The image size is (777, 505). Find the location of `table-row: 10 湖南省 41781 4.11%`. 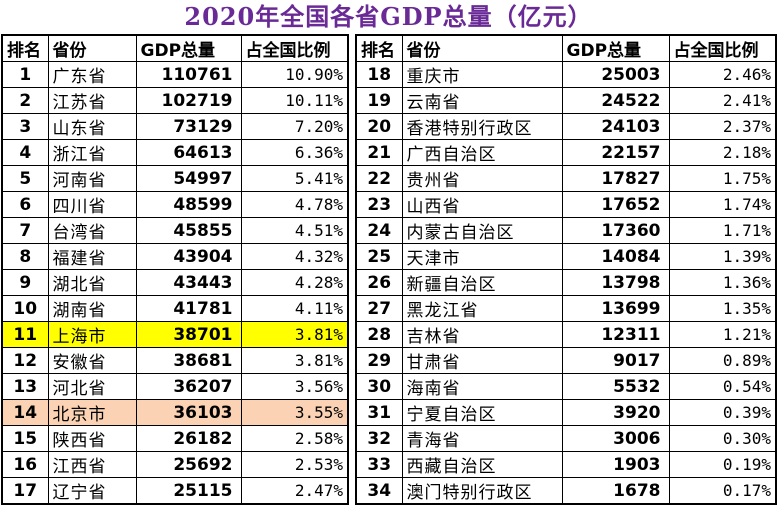

table-row: 10 湖南省 41781 4.11% is located at coordinates (175, 308).